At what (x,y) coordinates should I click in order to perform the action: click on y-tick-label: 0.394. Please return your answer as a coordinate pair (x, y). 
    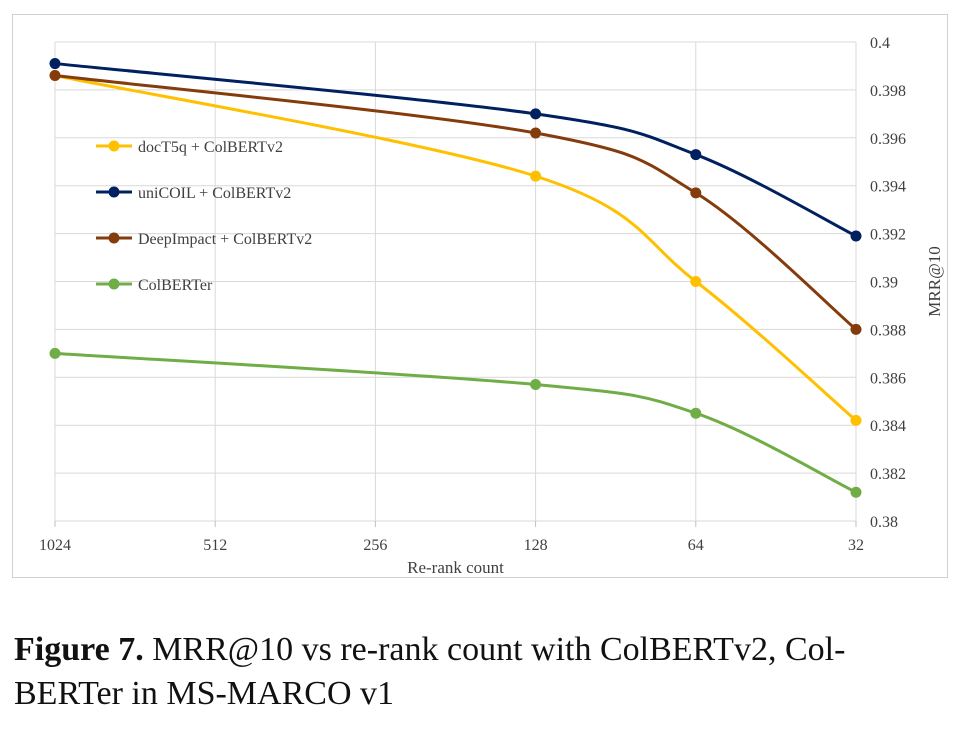
    Looking at the image, I should click on (888, 187).